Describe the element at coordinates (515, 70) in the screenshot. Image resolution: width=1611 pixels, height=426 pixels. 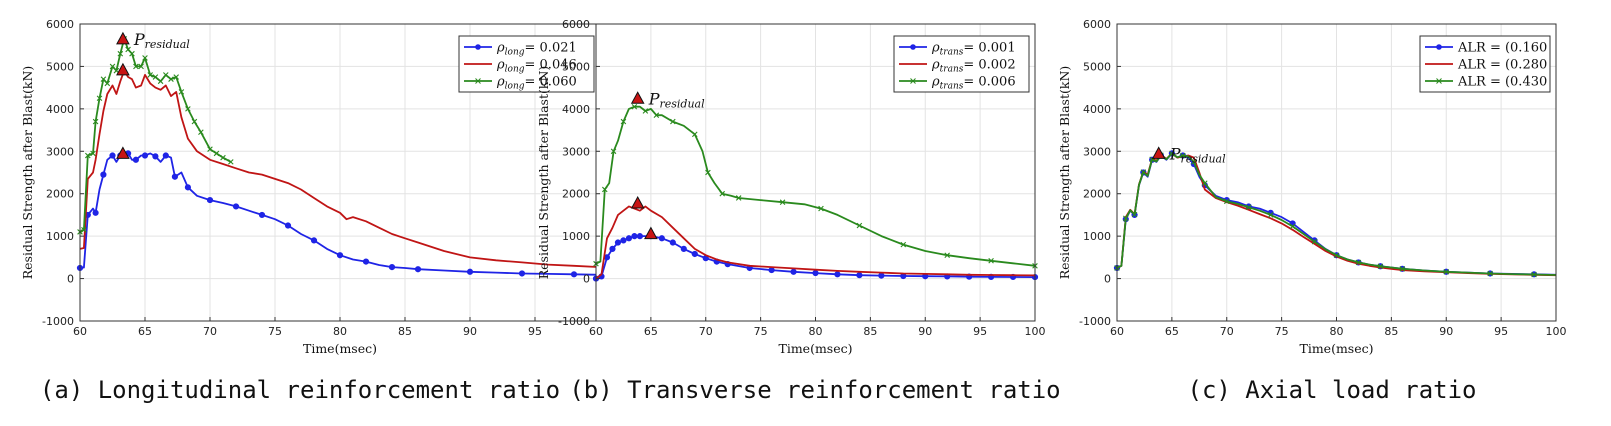
I see `legend-subscript: long` at that location.